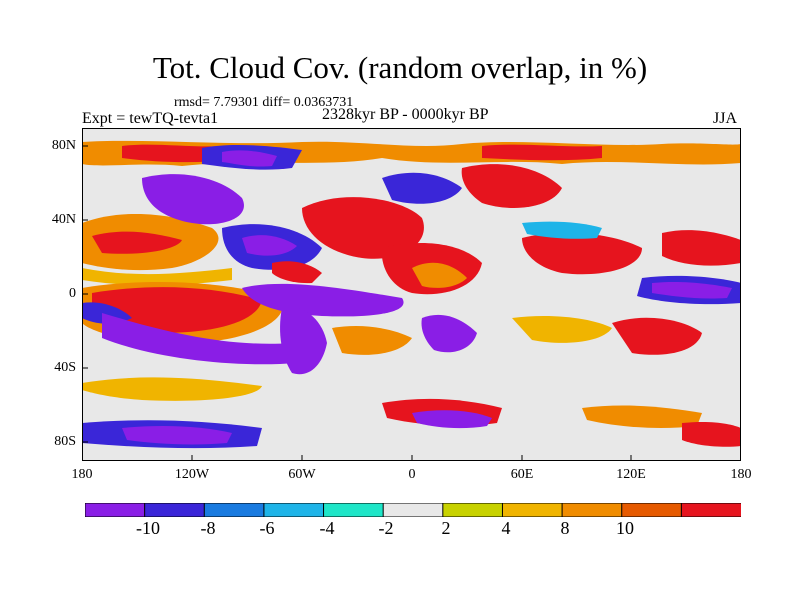 Image resolution: width=800 pixels, height=600 pixels. I want to click on lon-label-120w: 120W, so click(192, 474).